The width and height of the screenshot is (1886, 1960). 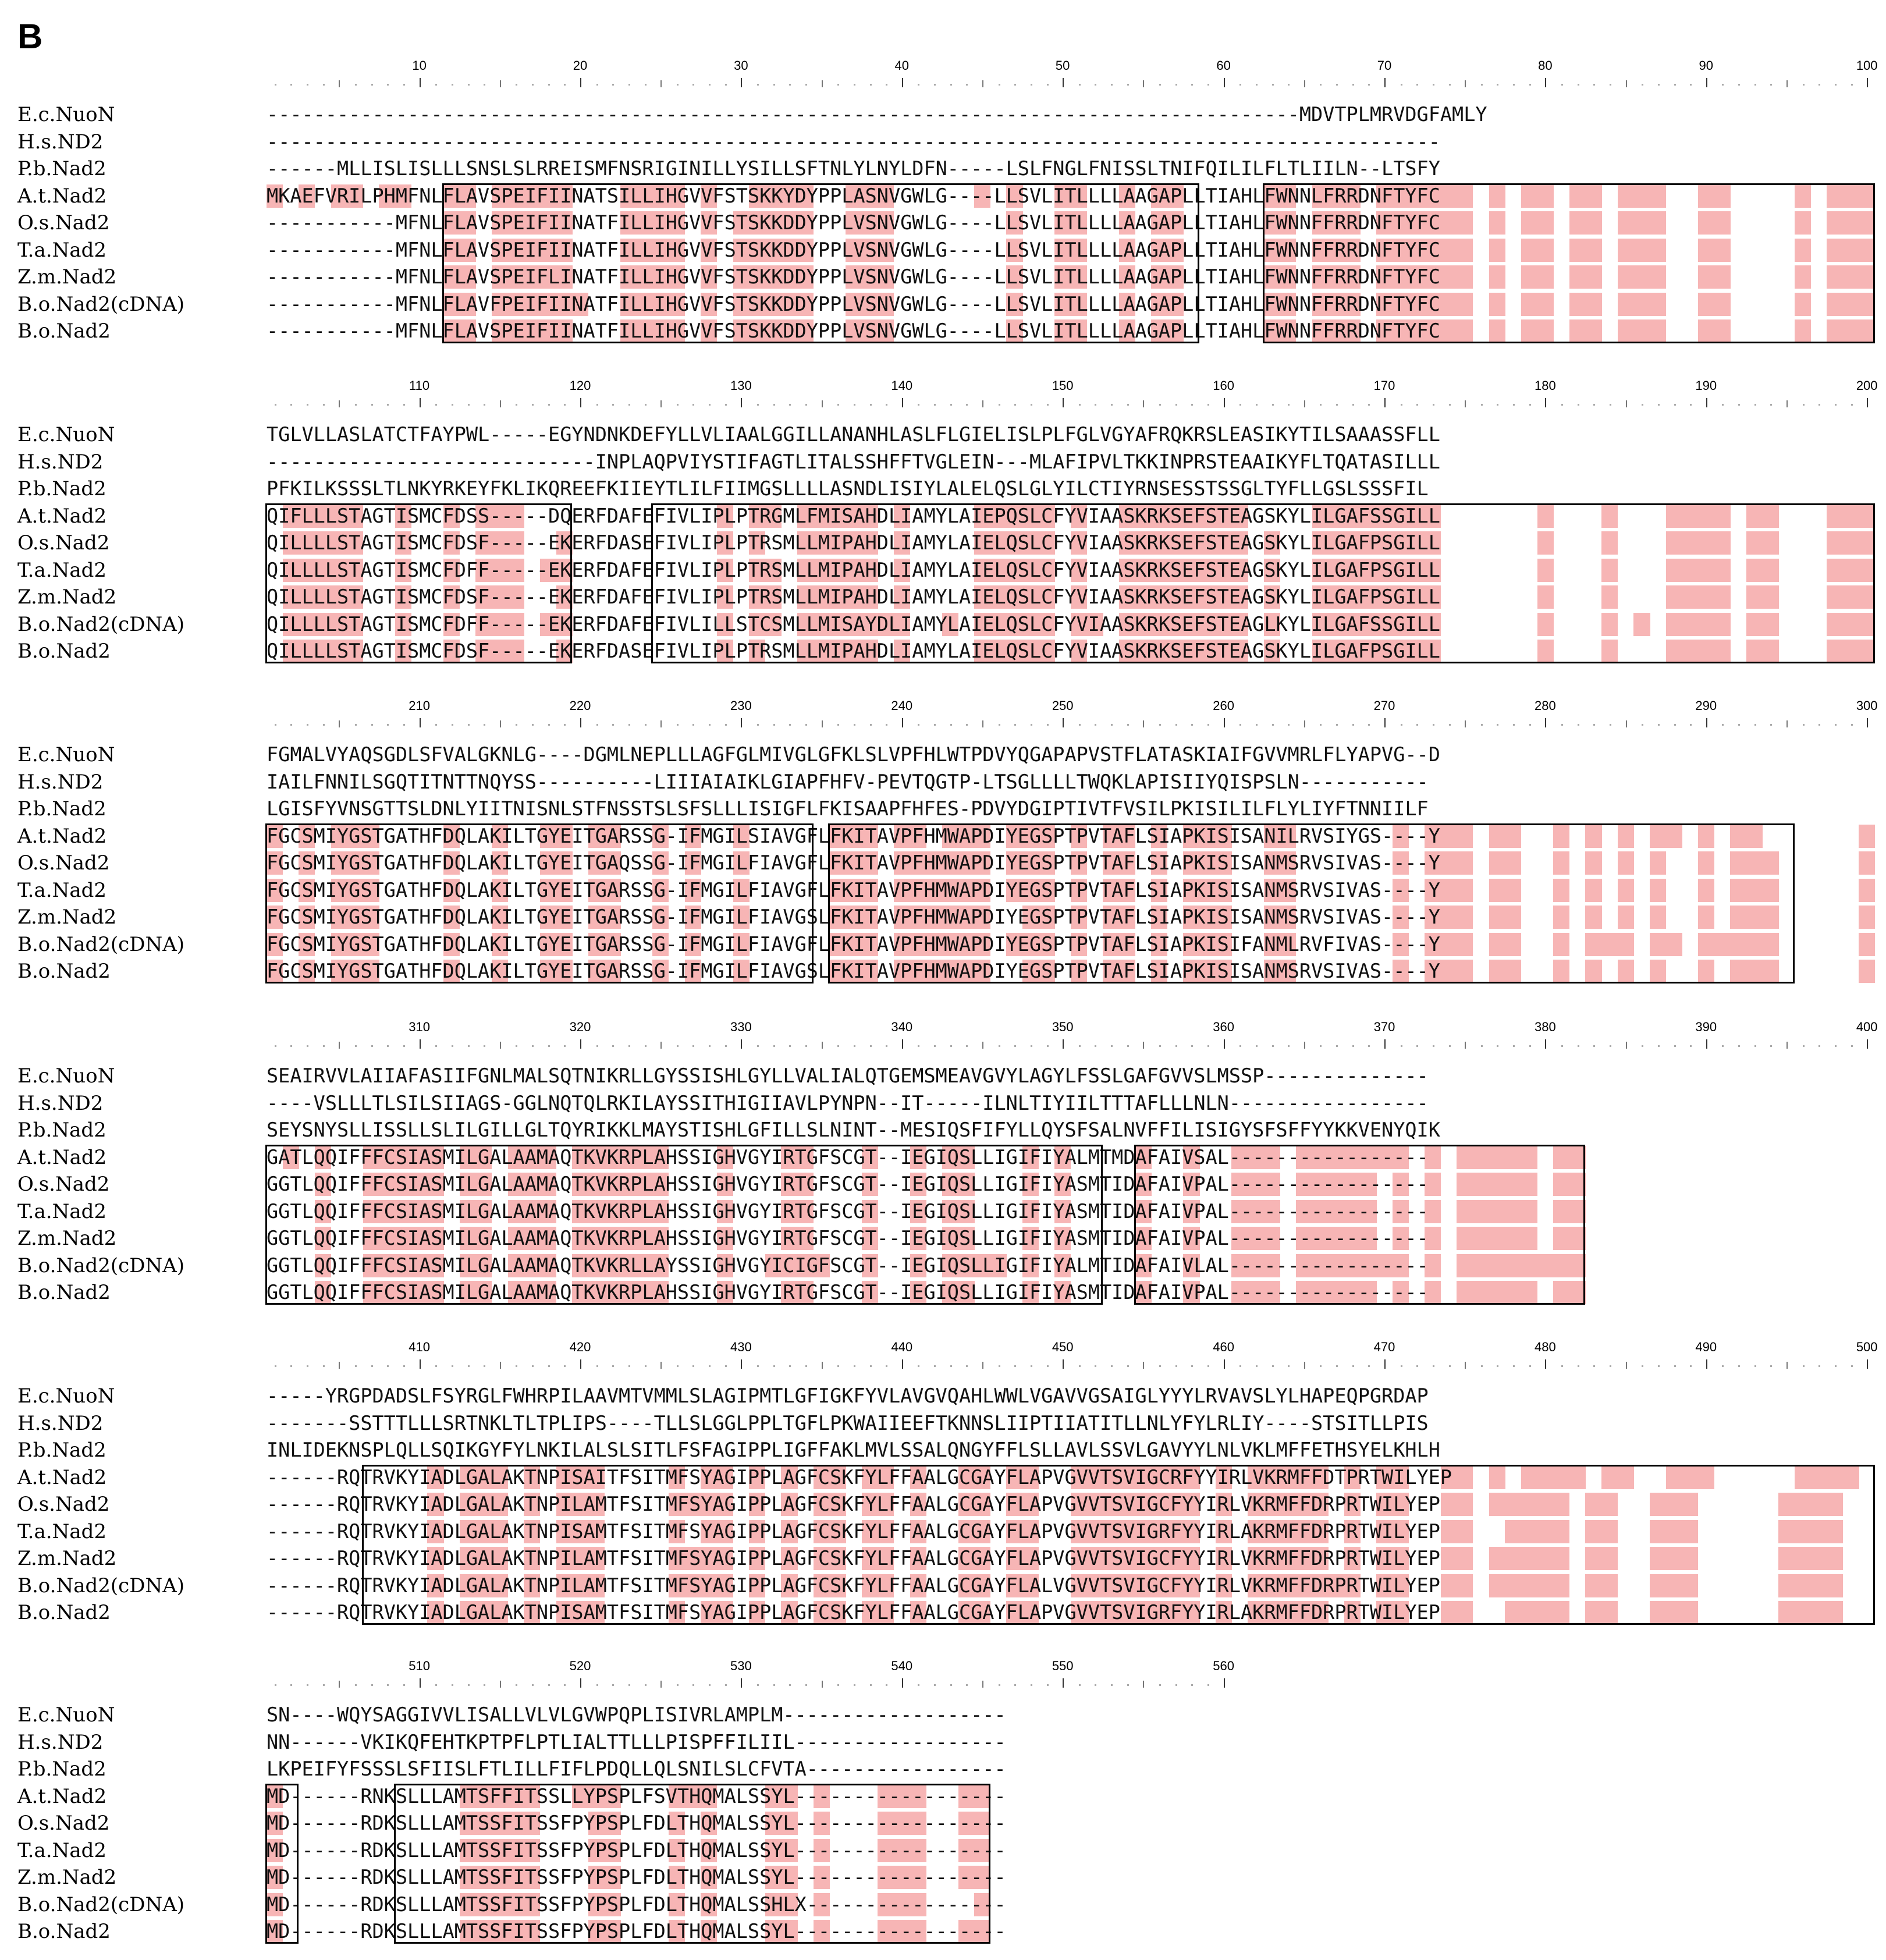 I want to click on sequence-label: A.t.Nad2, so click(x=62, y=836).